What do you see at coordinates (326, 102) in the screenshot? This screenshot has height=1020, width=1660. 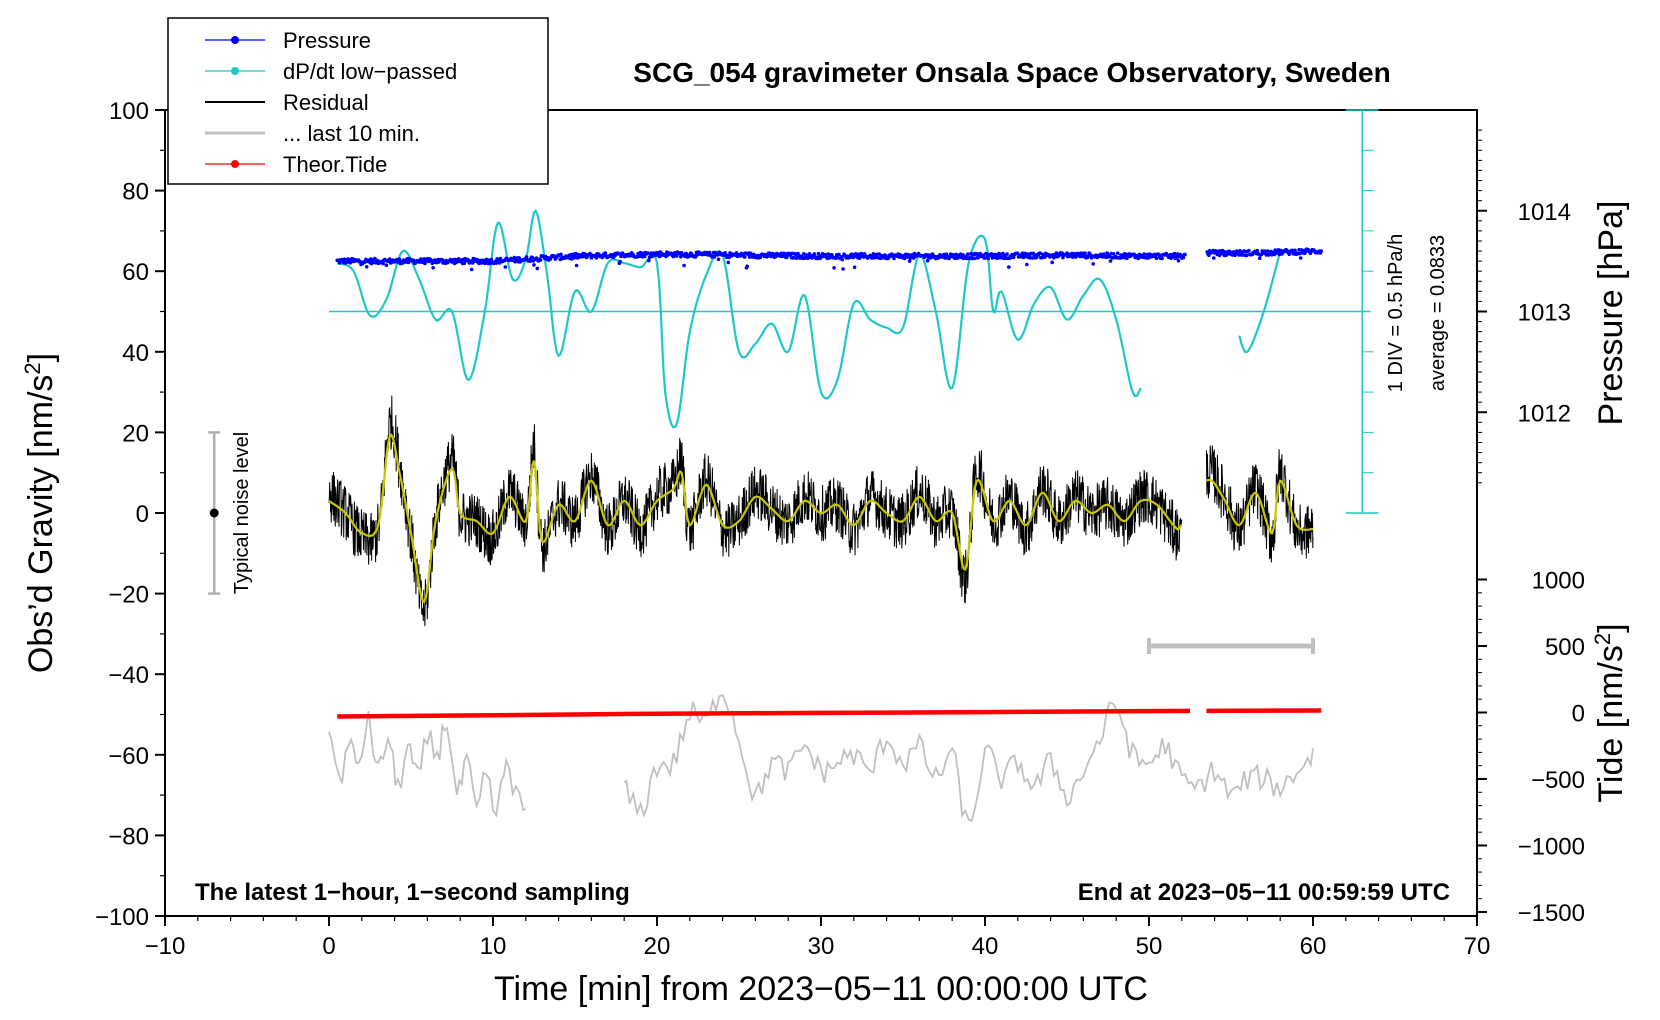 I see `legend-label-residual: Residual` at bounding box center [326, 102].